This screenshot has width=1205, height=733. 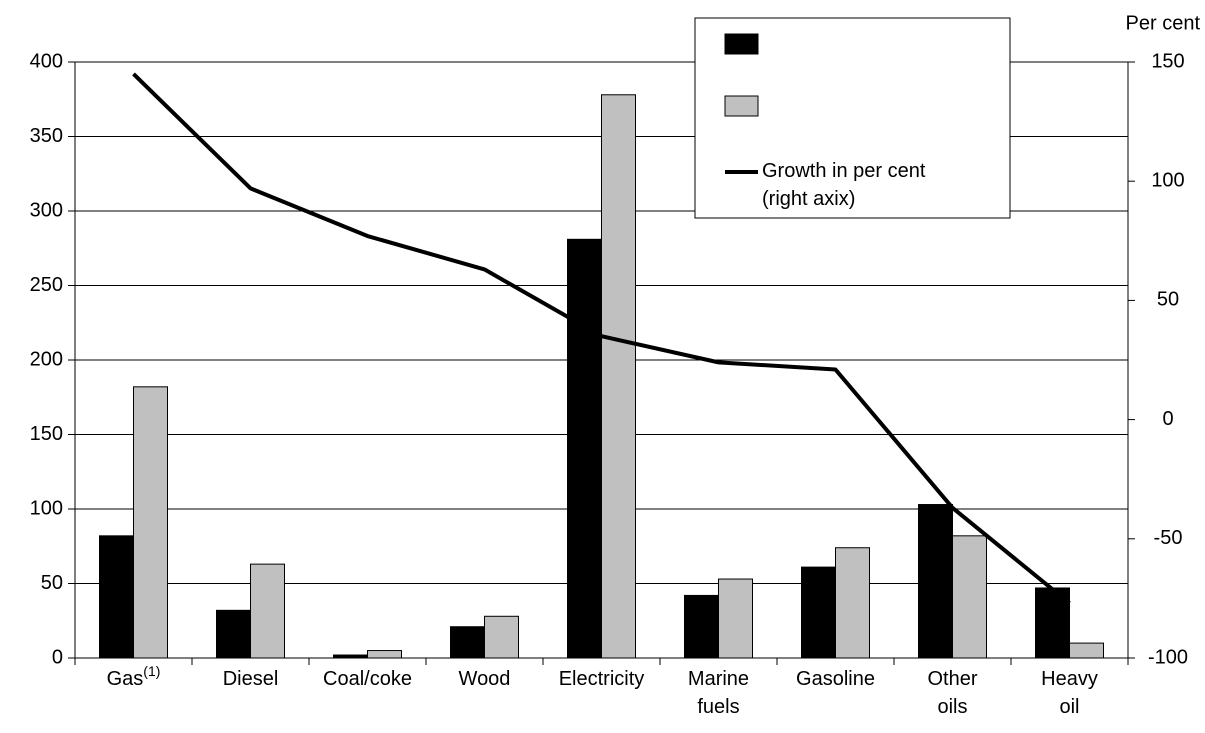 I want to click on y-tick-label: 350, so click(x=46, y=136).